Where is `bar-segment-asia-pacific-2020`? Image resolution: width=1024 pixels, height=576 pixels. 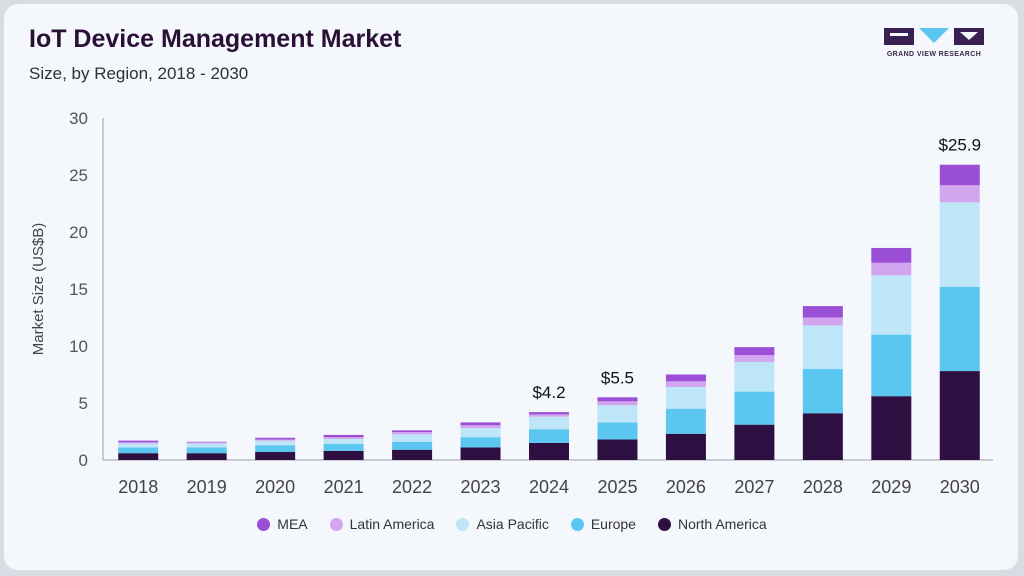 bar-segment-asia-pacific-2020 is located at coordinates (275, 443).